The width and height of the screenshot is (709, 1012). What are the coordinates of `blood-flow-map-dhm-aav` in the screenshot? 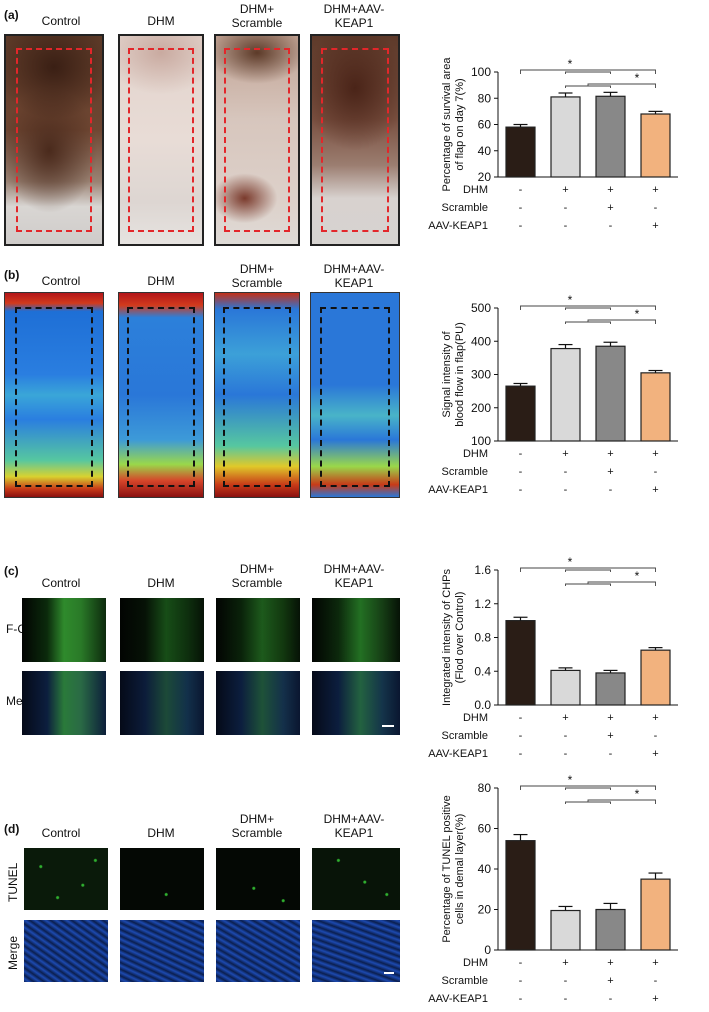 It's located at (355, 395).